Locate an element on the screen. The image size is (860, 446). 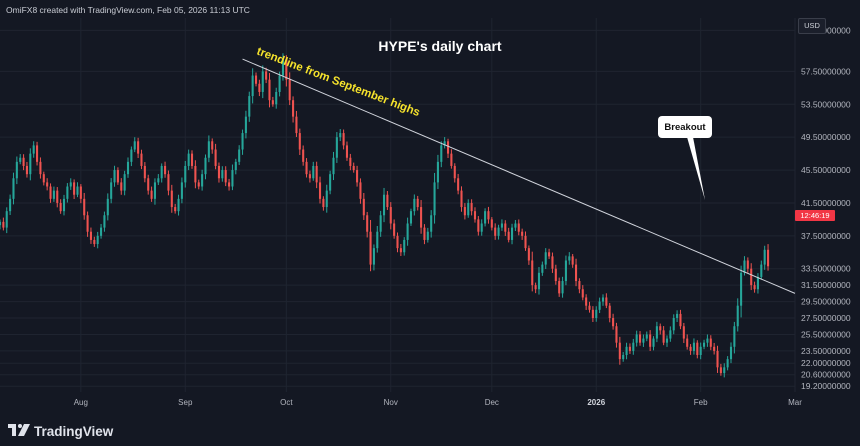
date-tick-label: Aug is located at coordinates (81, 402).